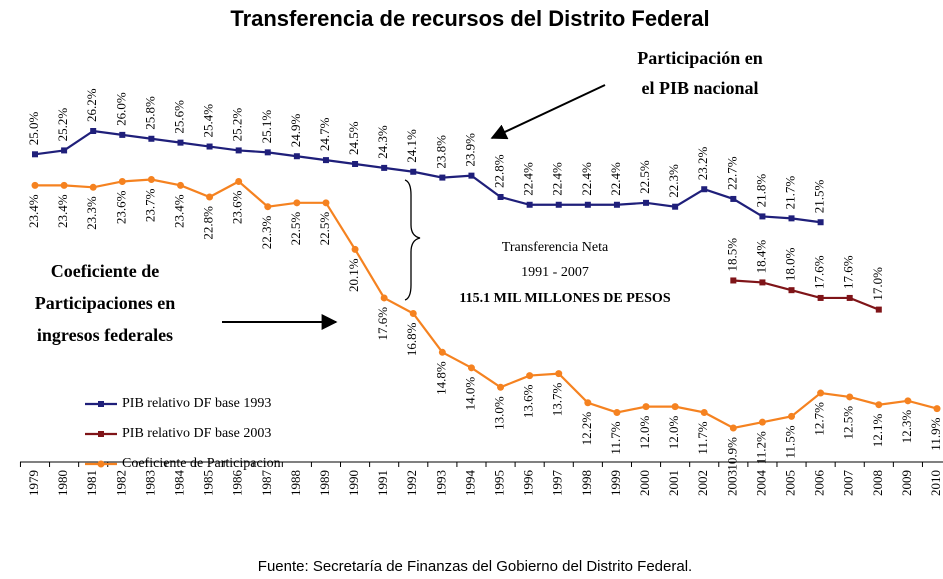 The width and height of the screenshot is (943, 579). What do you see at coordinates (790, 483) in the screenshot?
I see `x-tick-label: 2005` at bounding box center [790, 483].